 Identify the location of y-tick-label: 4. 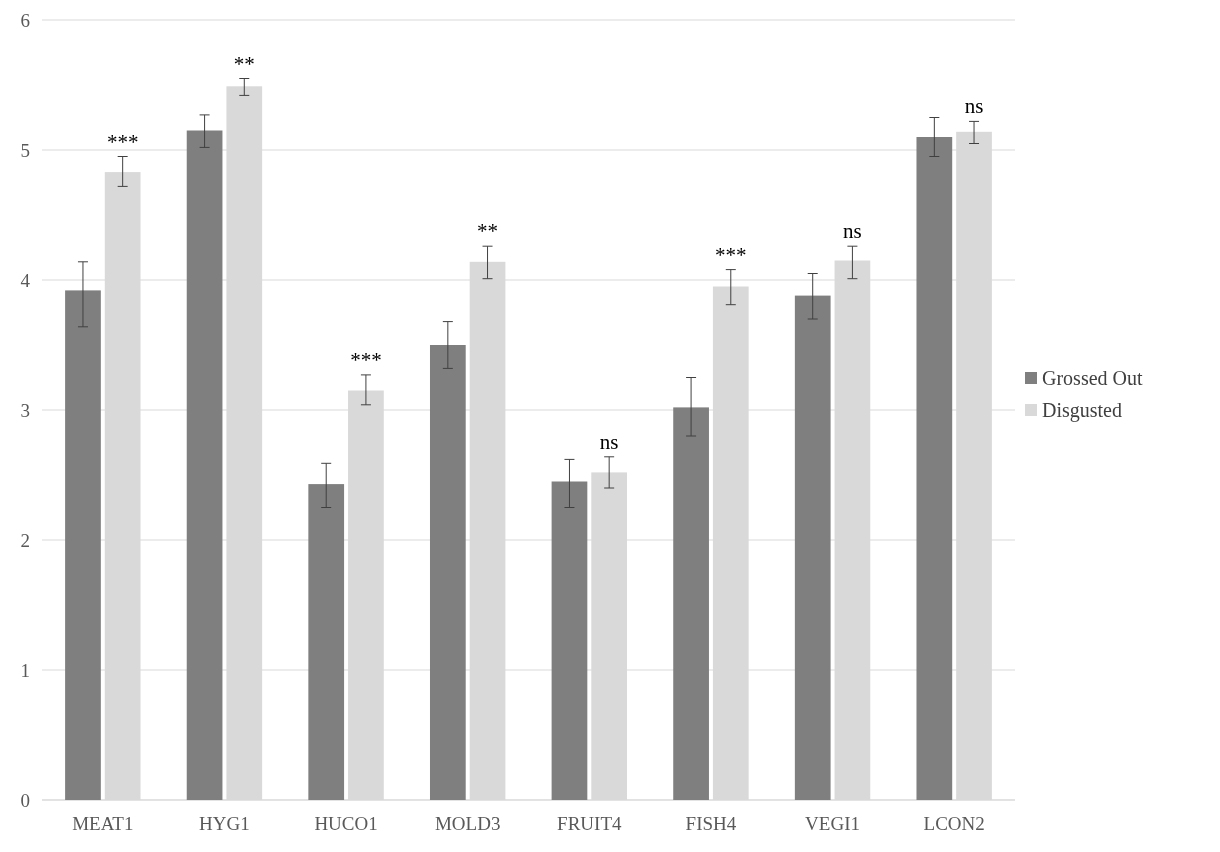
(25, 280).